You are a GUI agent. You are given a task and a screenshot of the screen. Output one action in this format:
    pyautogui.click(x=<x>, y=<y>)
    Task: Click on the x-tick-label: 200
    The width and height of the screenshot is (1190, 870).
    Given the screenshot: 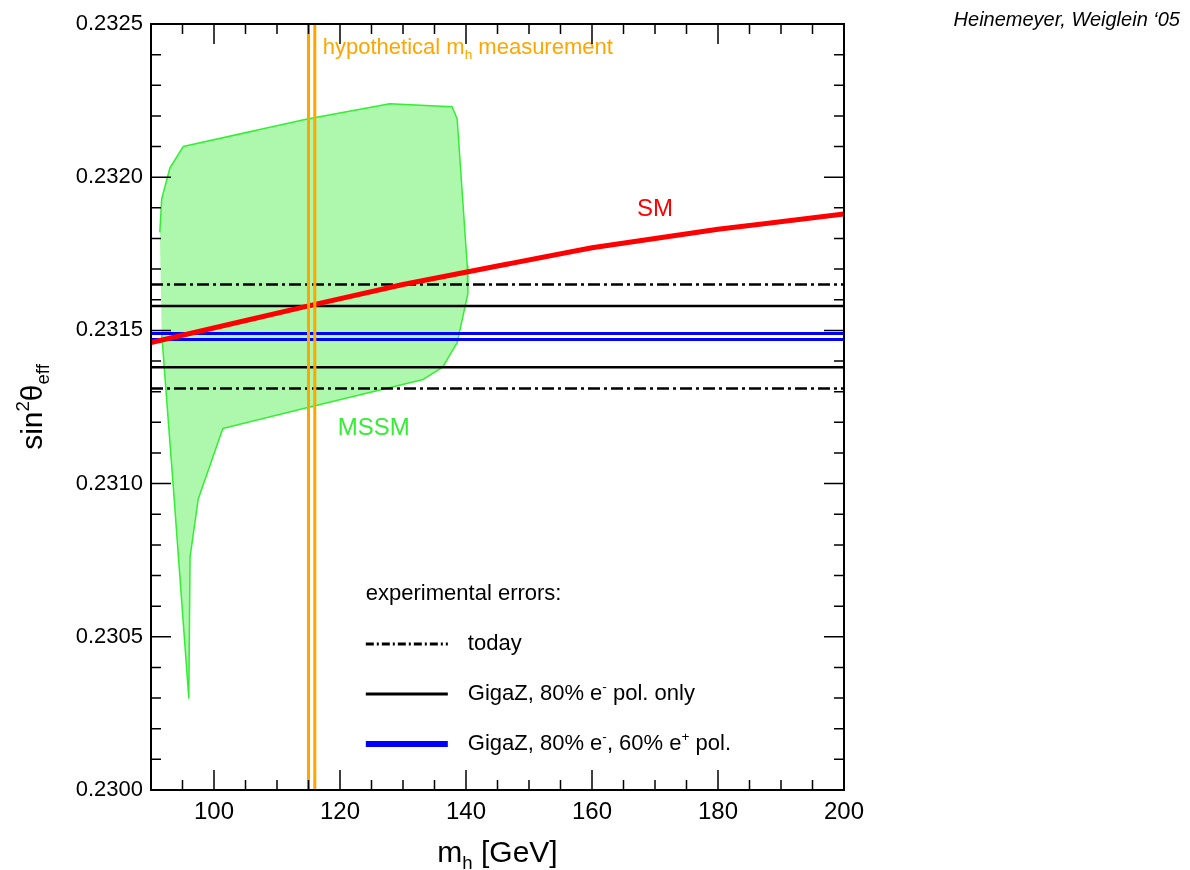 What is the action you would take?
    pyautogui.click(x=844, y=811)
    